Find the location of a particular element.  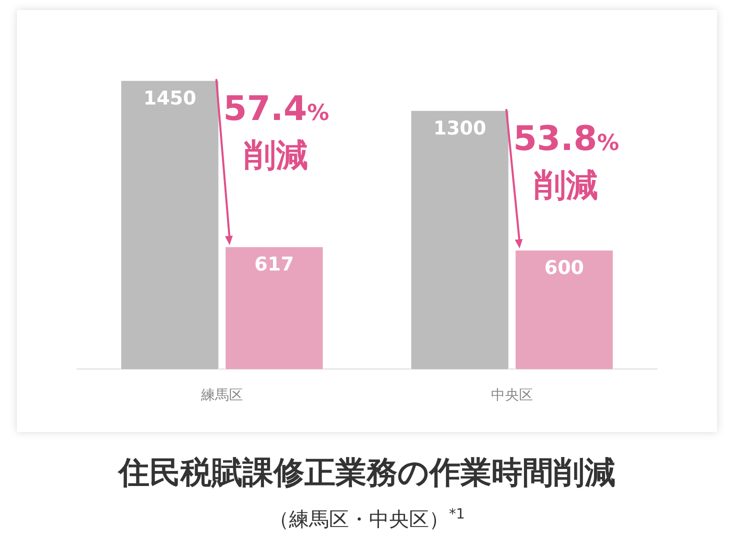

data-label: 617 is located at coordinates (274, 265).